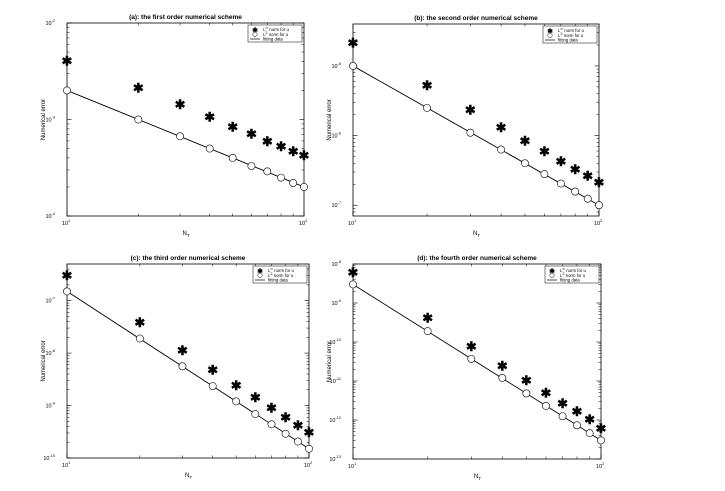  What do you see at coordinates (477, 258) in the screenshot?
I see `chart-title: (d): the fourth order numerical scheme` at bounding box center [477, 258].